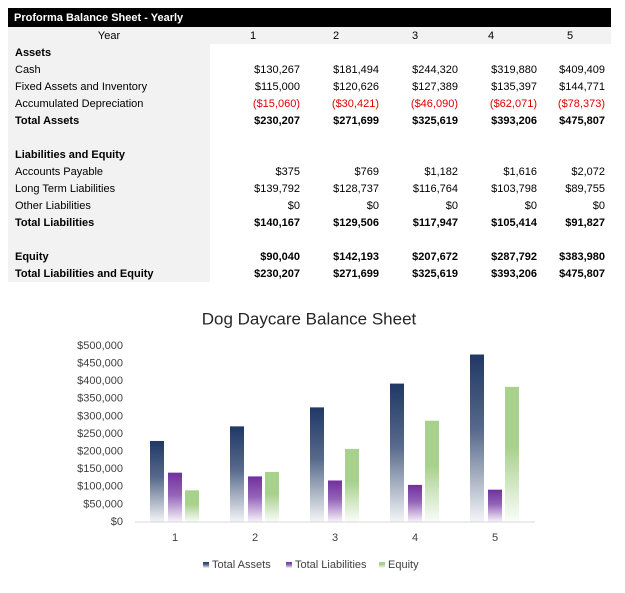 The image size is (625, 593). What do you see at coordinates (435, 257) in the screenshot?
I see `cell-value: $207,672` at bounding box center [435, 257].